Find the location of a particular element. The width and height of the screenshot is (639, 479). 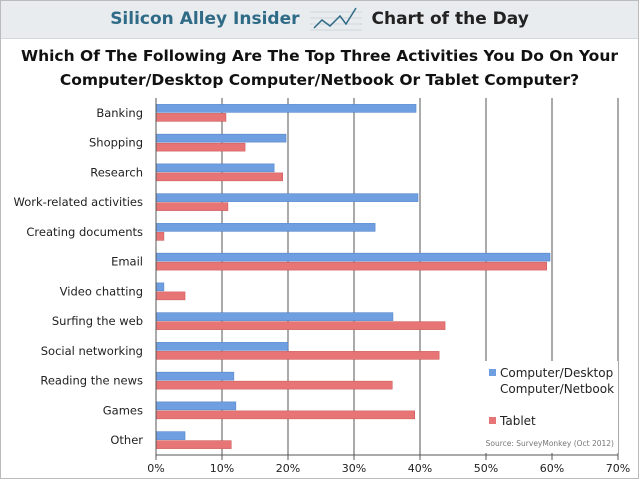

legend-swatch-computer is located at coordinates (492, 372).